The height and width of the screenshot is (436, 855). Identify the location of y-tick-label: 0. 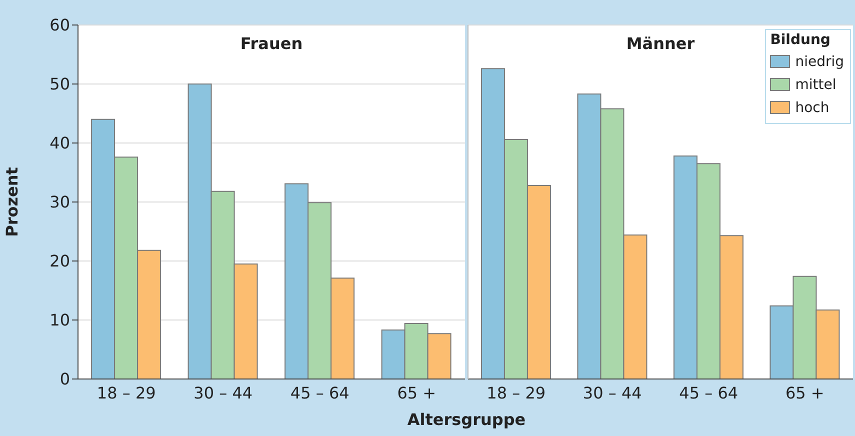
(65, 379).